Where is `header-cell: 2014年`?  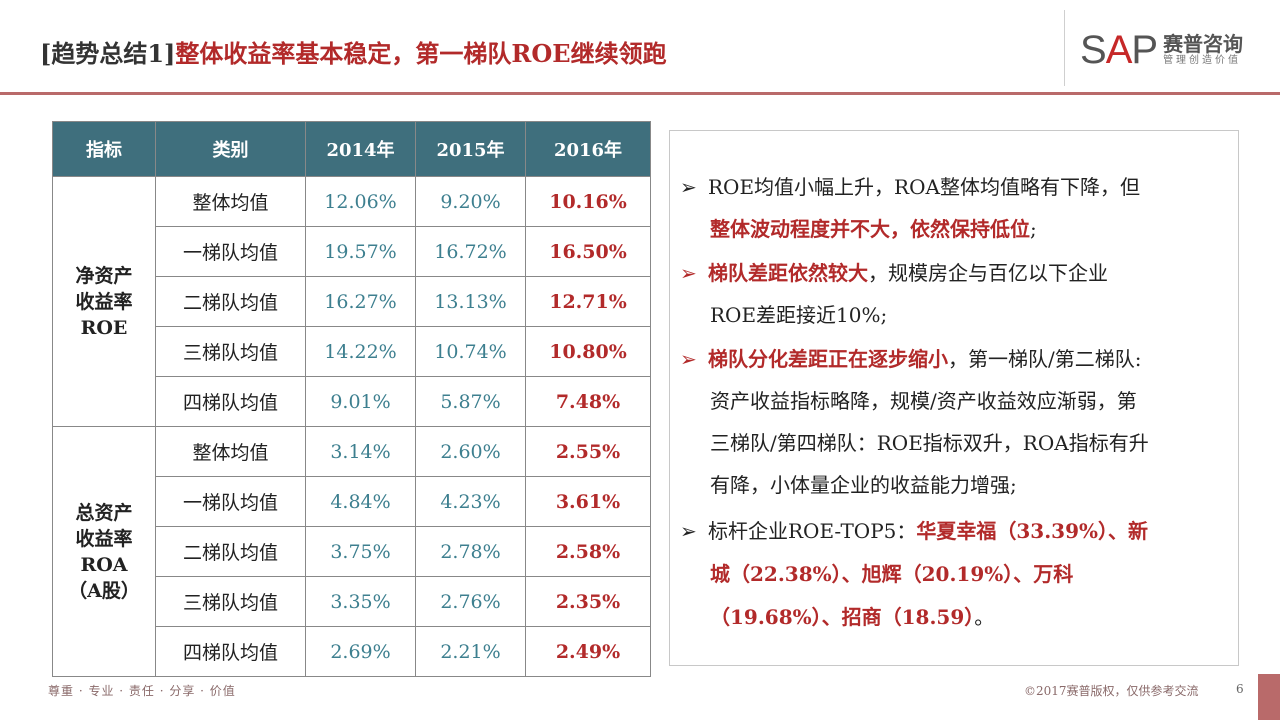
header-cell: 2014年 is located at coordinates (360, 149).